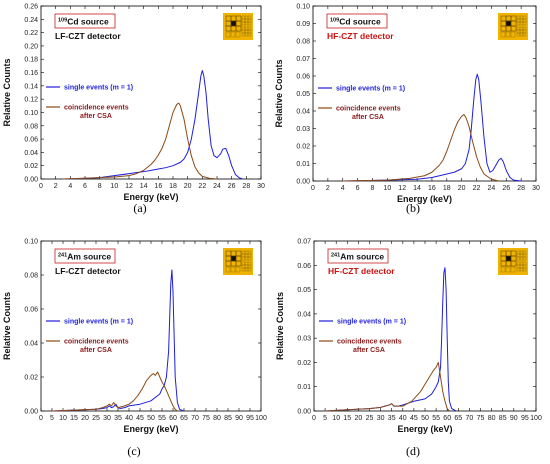 Image resolution: width=550 pixels, height=464 pixels. I want to click on y-tick-label: 0.20, so click(31, 46).